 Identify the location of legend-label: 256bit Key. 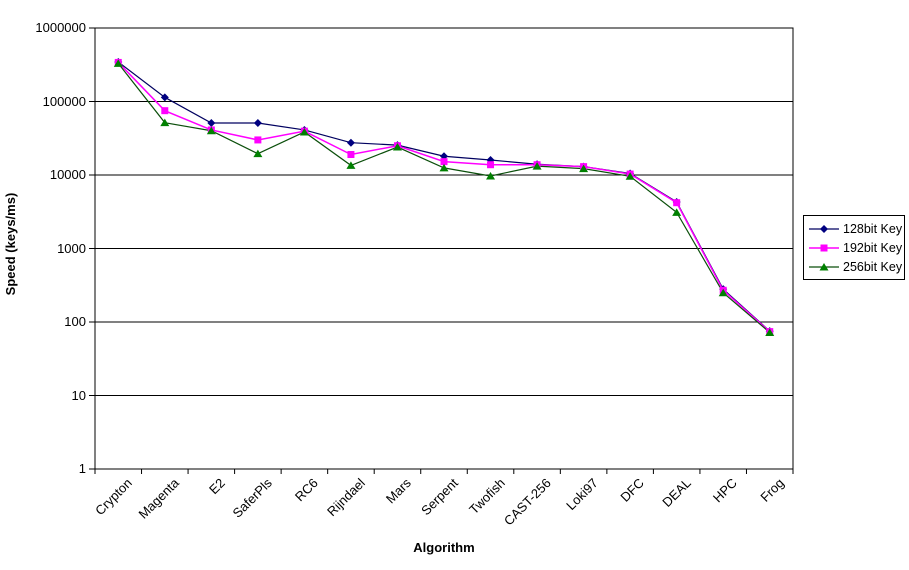
(873, 266).